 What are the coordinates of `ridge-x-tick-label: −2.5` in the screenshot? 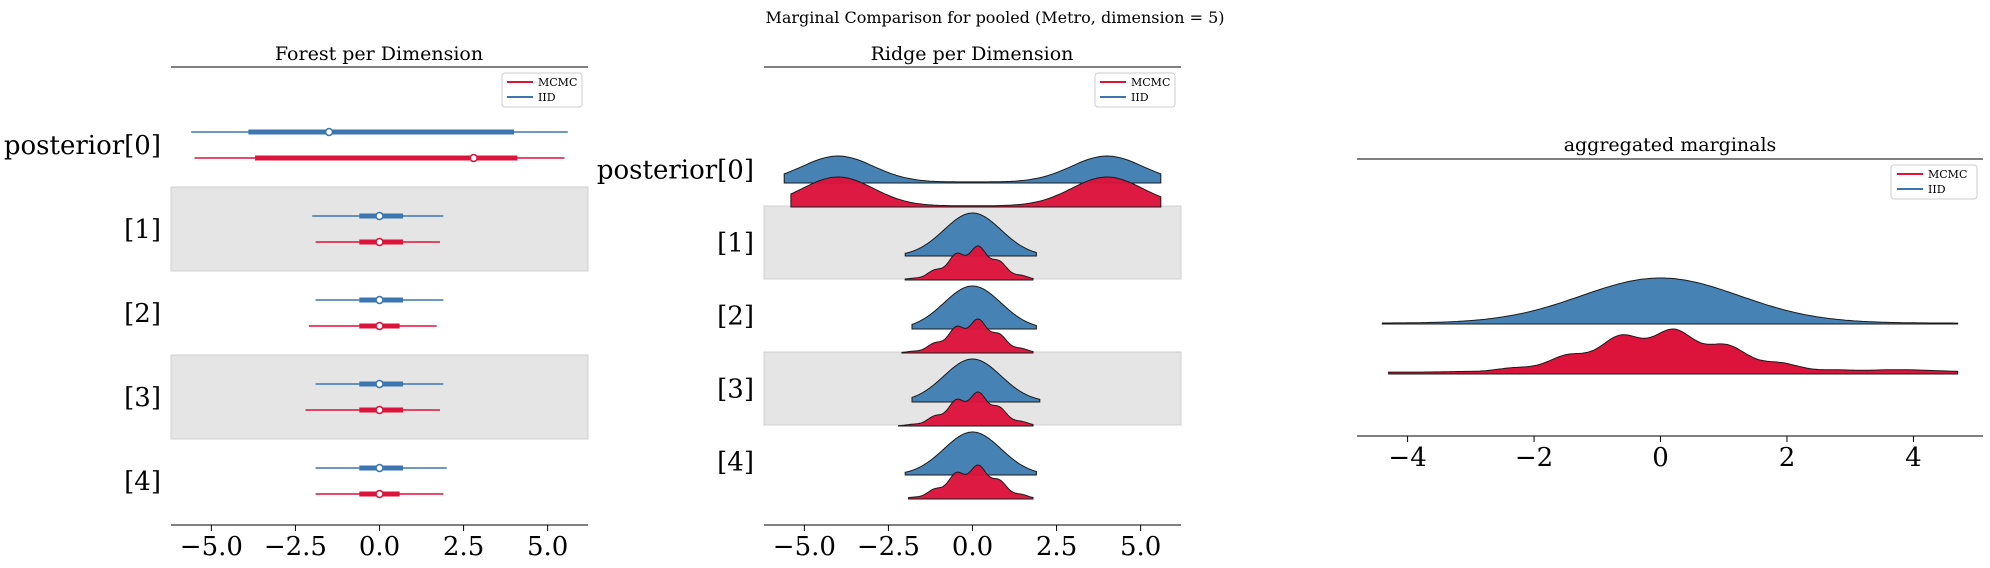 It's located at (888, 547).